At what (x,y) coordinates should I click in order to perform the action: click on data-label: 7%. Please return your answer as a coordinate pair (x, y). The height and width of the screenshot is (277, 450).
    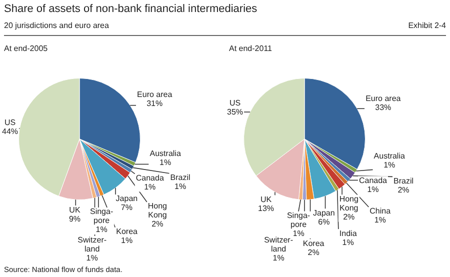
    Looking at the image, I should click on (126, 207).